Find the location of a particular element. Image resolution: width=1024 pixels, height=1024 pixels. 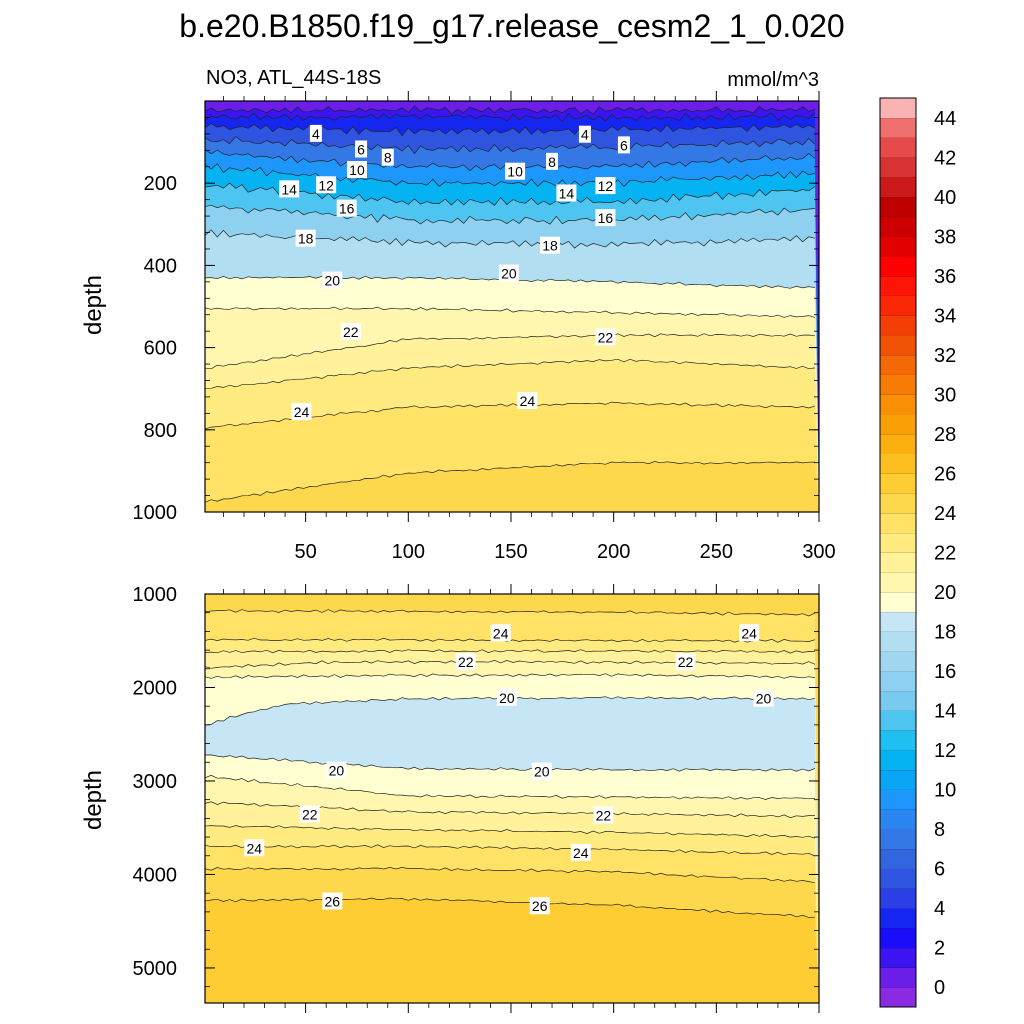

y-tick-label: 400 is located at coordinates (160, 266).